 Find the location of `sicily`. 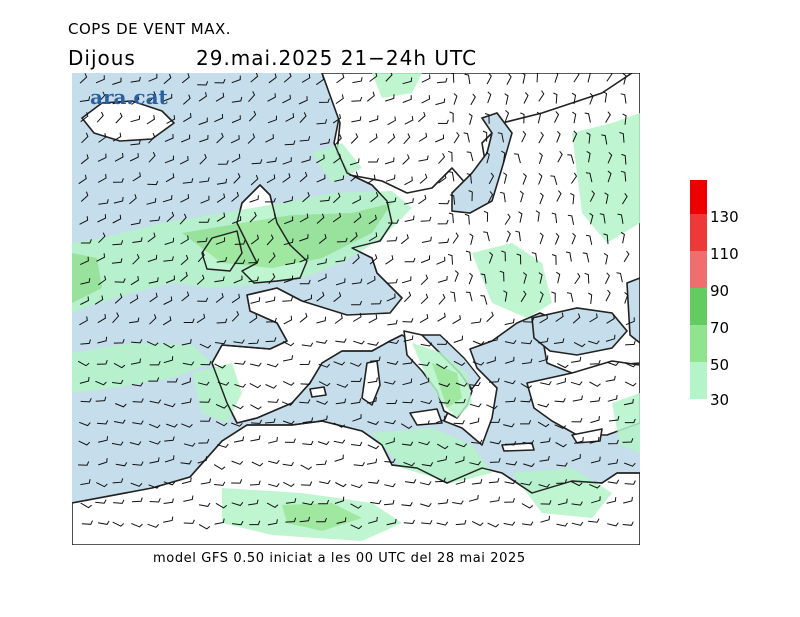

sicily is located at coordinates (426, 417).